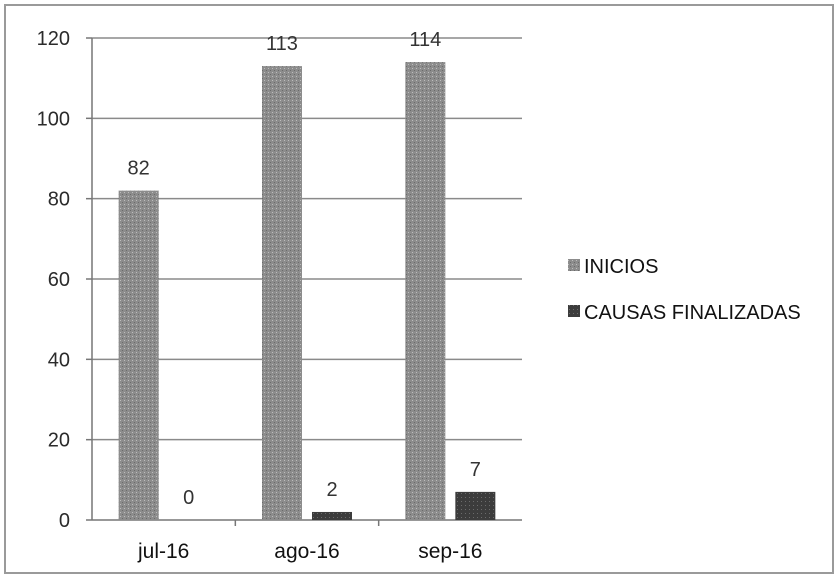  What do you see at coordinates (59, 360) in the screenshot?
I see `y-tick-label: 40` at bounding box center [59, 360].